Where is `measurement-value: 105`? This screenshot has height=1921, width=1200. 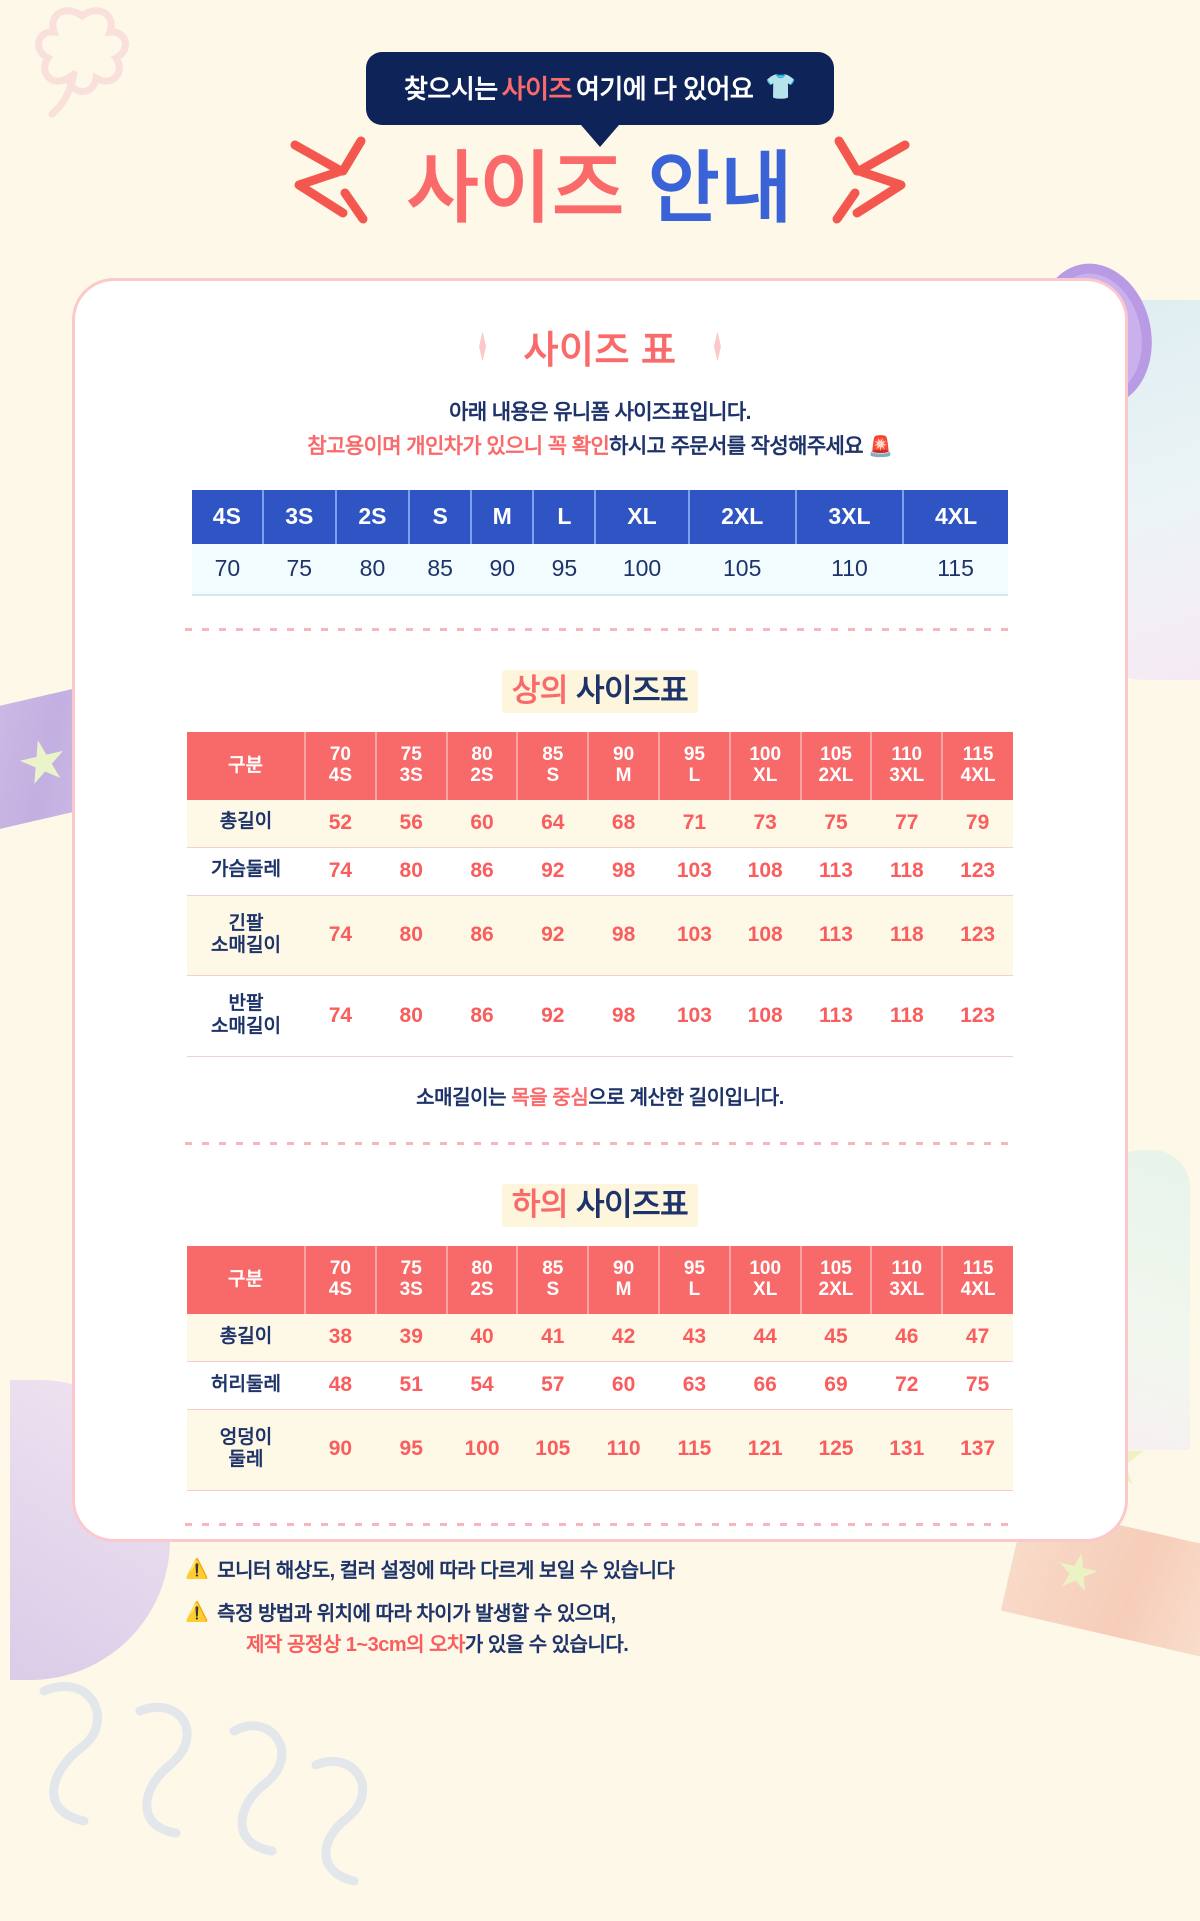 measurement-value: 105 is located at coordinates (553, 1450).